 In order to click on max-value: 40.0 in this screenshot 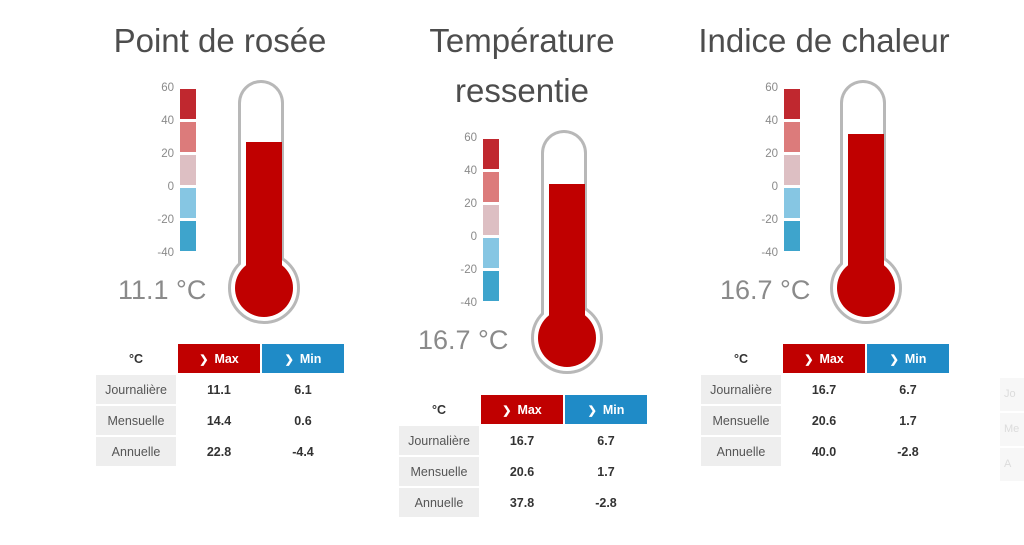, I will do `click(824, 451)`.